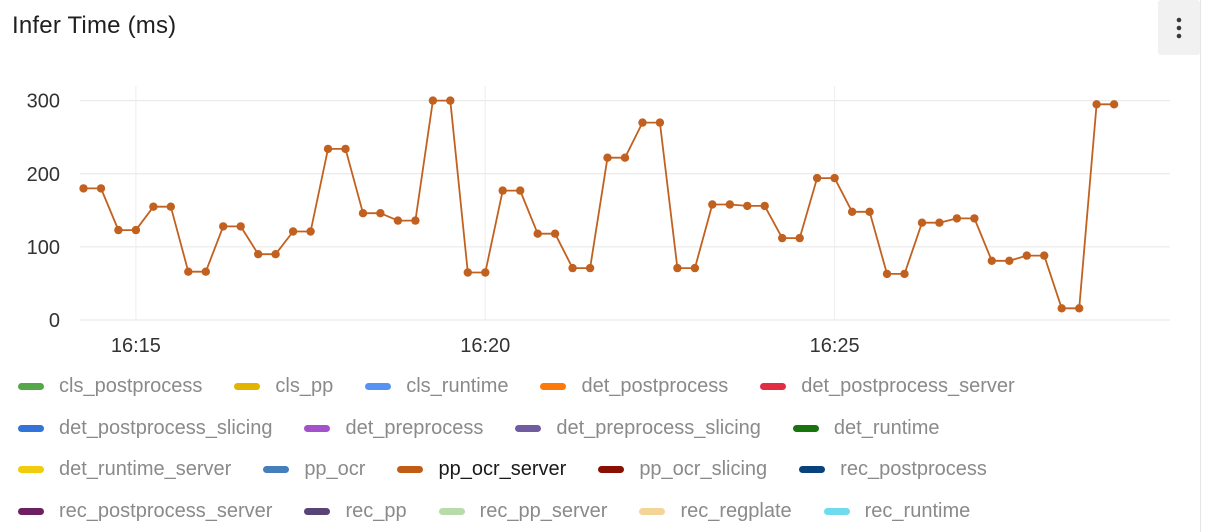 The height and width of the screenshot is (532, 1212). I want to click on legend-label: det_postprocess, so click(655, 386).